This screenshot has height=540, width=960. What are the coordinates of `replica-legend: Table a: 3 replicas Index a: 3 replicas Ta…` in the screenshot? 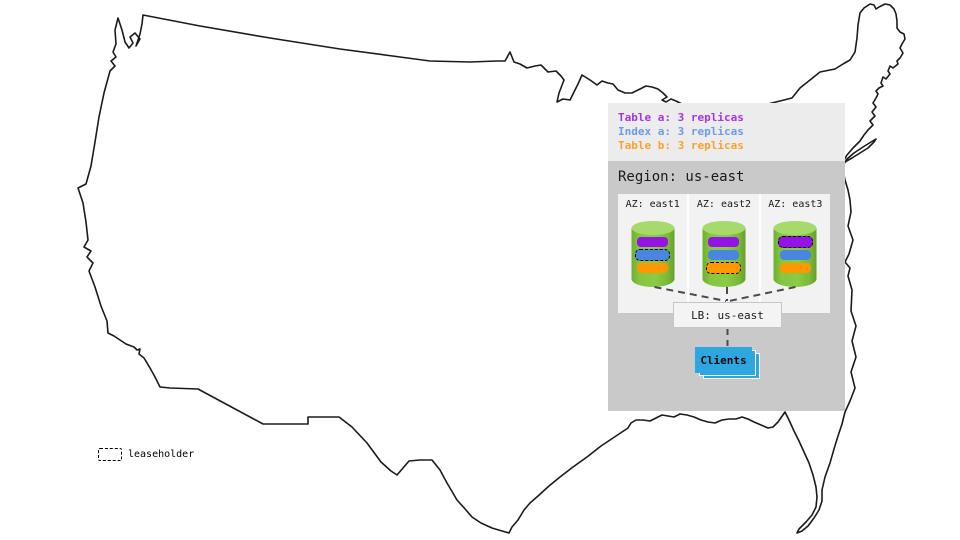 It's located at (726, 132).